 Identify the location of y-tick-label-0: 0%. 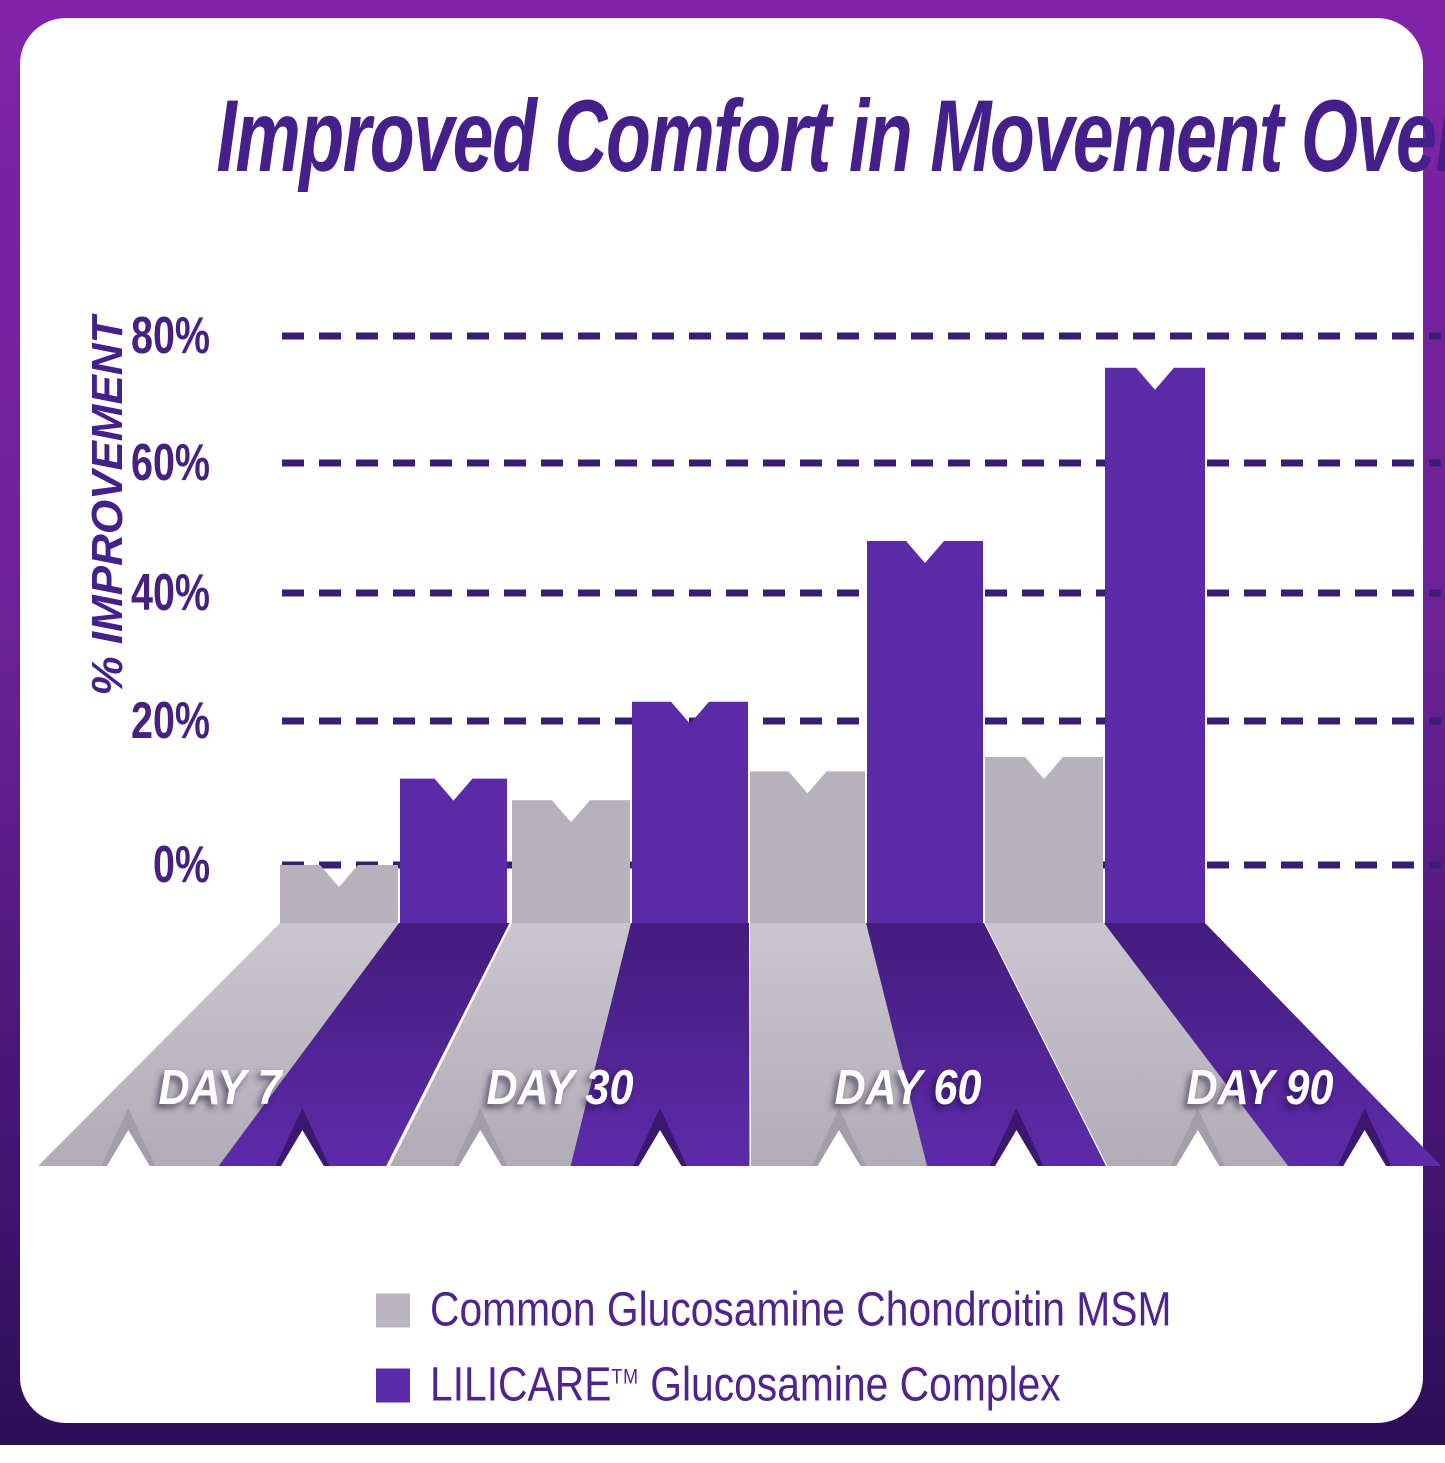
(181, 865).